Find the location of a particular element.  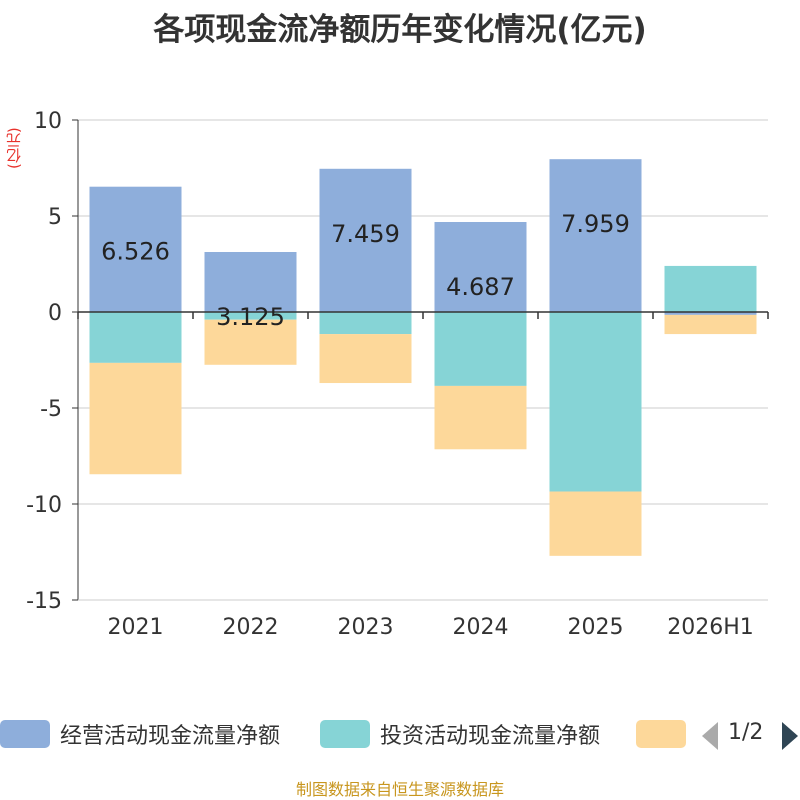

bar-2-2025 is located at coordinates (595, 402).